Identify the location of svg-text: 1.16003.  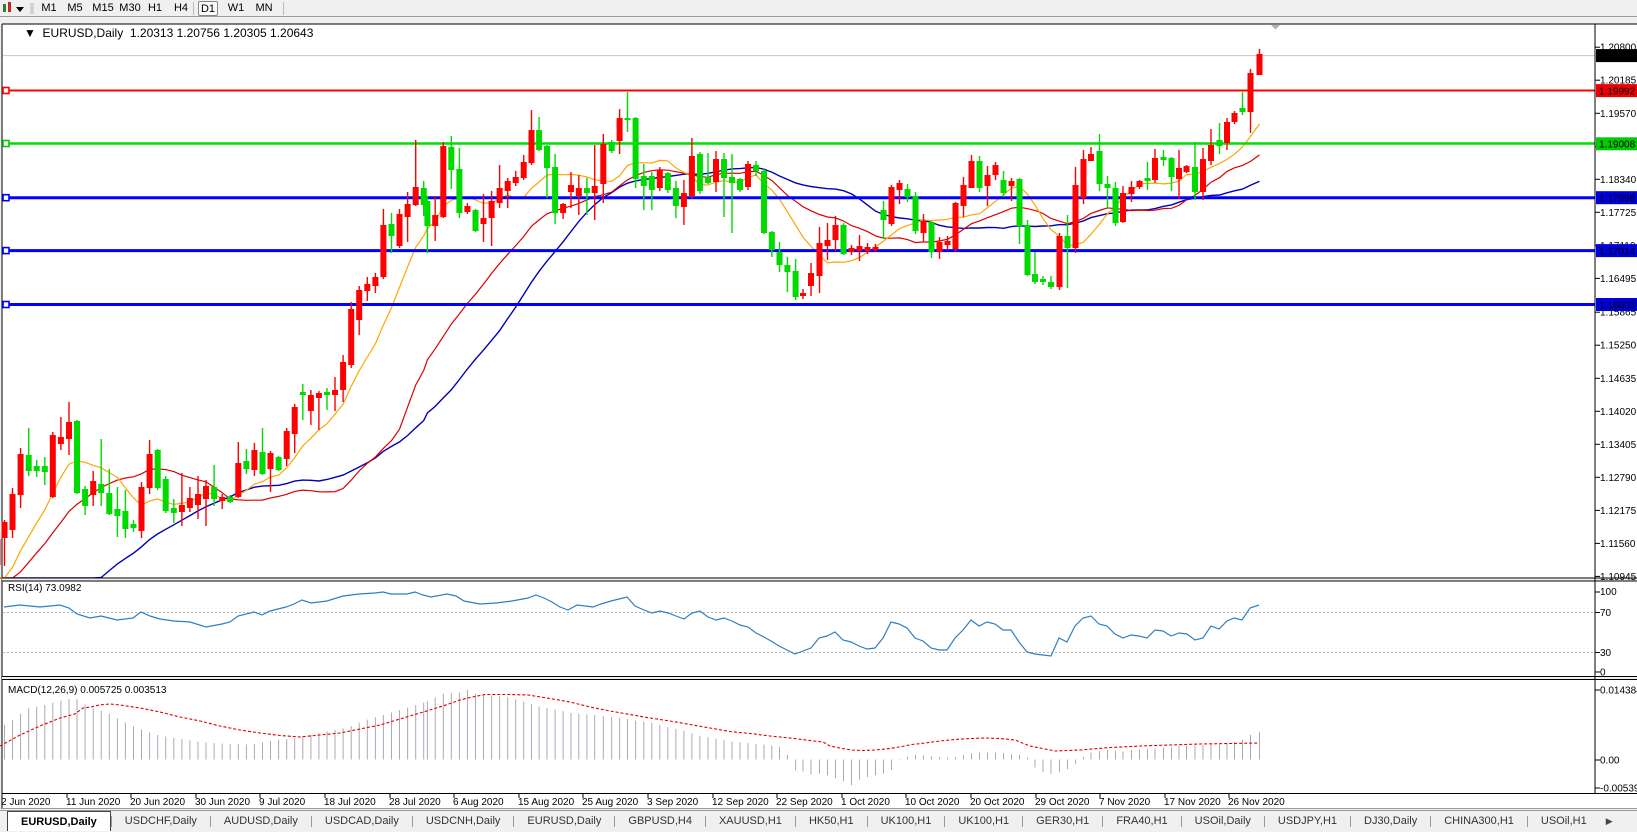
(1617, 305).